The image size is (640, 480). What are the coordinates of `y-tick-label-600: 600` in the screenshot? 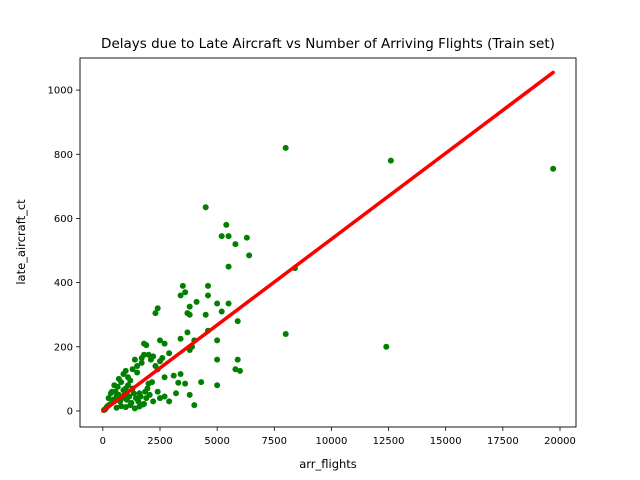 It's located at (63, 219).